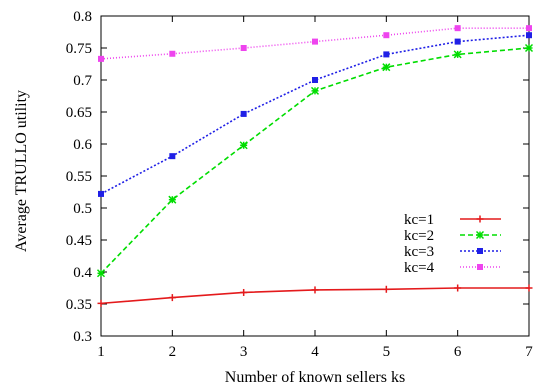 The width and height of the screenshot is (535, 386). I want to click on x-tick-label: 4, so click(315, 352).